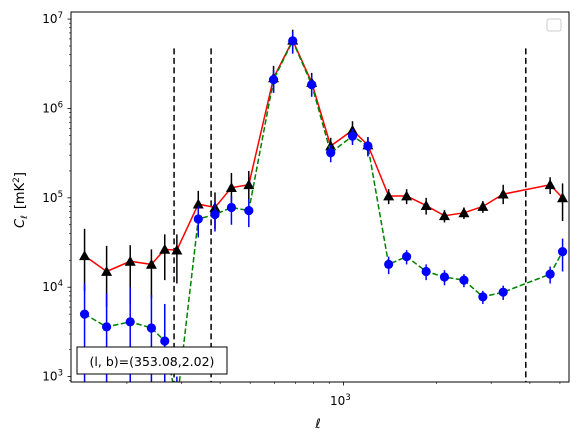 The image size is (580, 441). I want to click on y-tick-label: 107, so click(52, 18).